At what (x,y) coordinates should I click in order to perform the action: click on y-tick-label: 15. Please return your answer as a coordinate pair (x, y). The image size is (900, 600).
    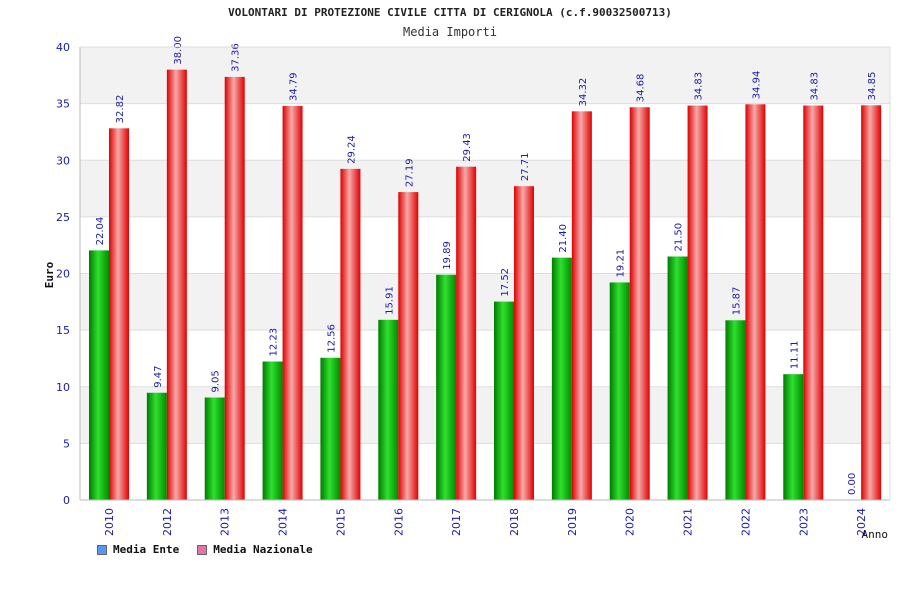
    Looking at the image, I should click on (63, 330).